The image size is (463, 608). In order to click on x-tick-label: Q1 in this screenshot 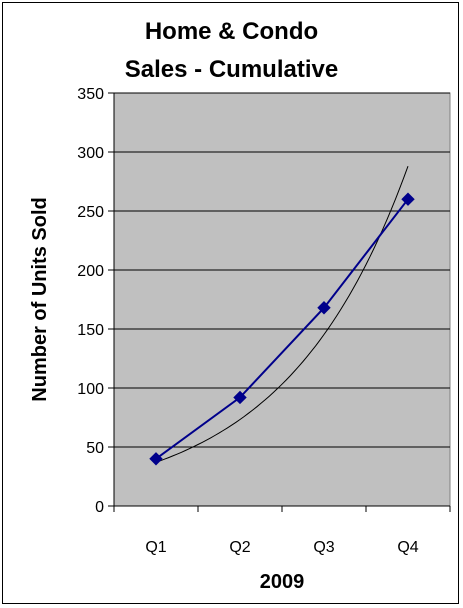, I will do `click(155, 547)`.